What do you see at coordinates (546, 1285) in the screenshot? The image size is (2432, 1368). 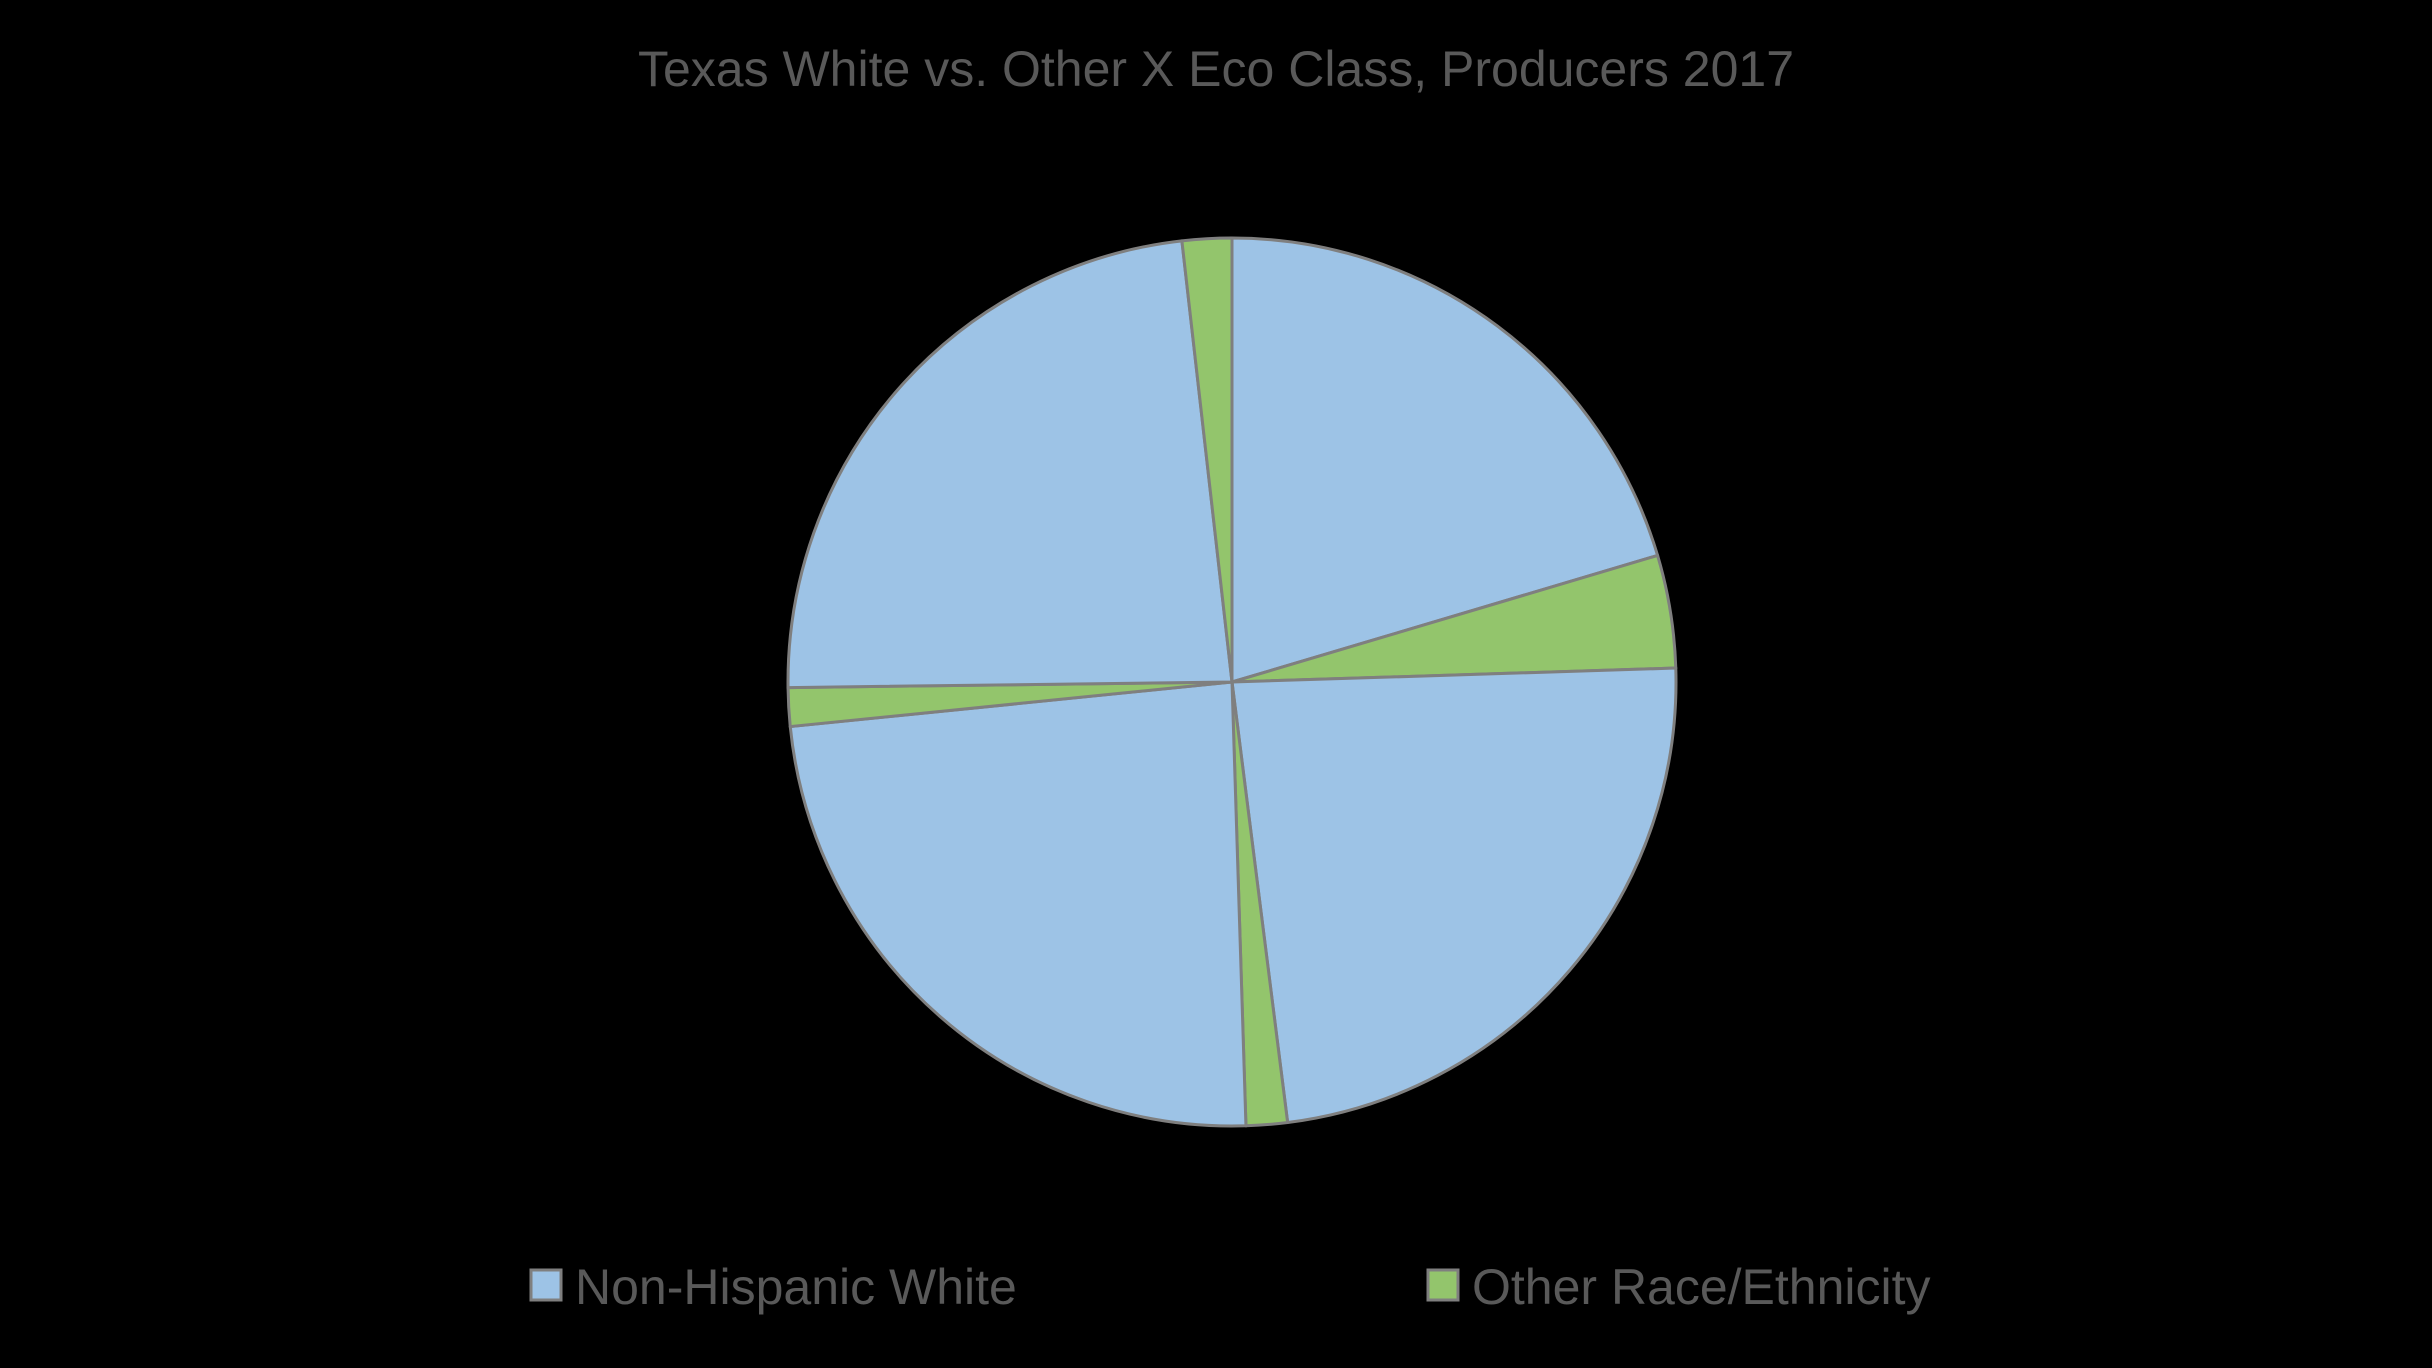 I see `legend-swatch-non-hispanic-white` at bounding box center [546, 1285].